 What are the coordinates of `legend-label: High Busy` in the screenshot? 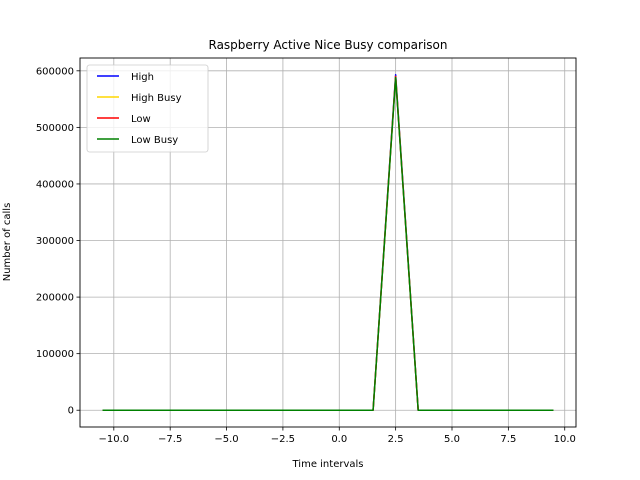 It's located at (156, 98).